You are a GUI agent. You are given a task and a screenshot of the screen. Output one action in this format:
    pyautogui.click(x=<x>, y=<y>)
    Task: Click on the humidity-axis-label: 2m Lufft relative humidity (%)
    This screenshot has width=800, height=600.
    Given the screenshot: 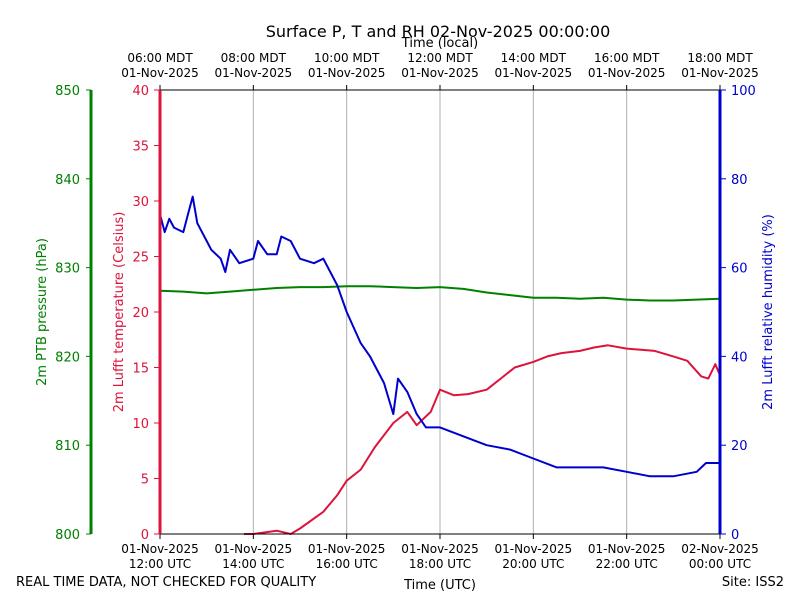 What is the action you would take?
    pyautogui.click(x=768, y=312)
    